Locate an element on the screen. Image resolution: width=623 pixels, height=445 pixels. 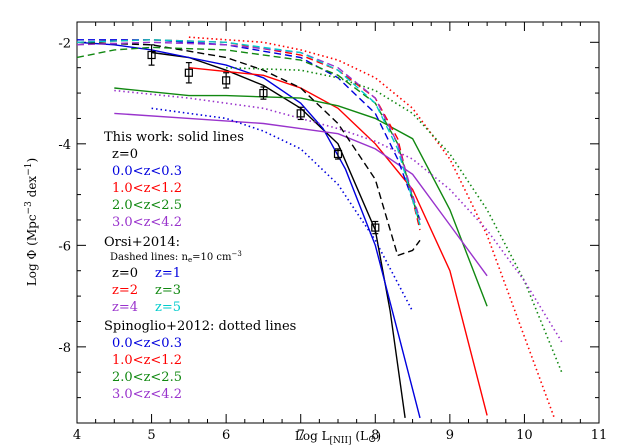
legend-item-orsi-z2: z=2 is located at coordinates (125, 290).